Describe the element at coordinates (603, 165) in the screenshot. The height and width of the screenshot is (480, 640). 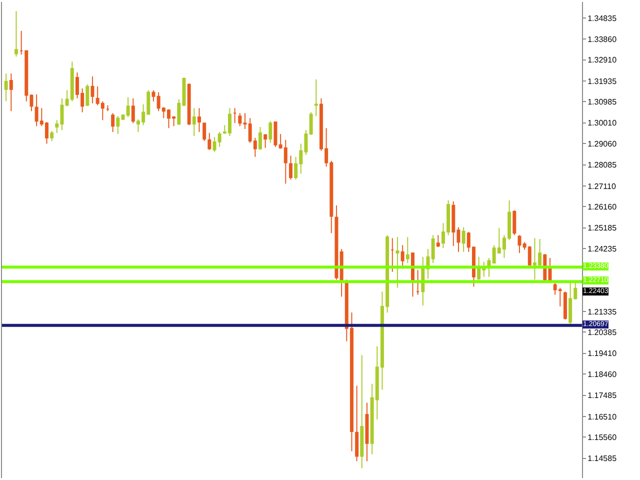
I see `y-tick-label: 1.28085` at that location.